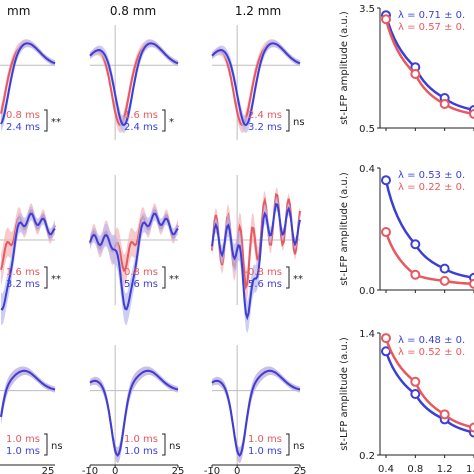  I want to click on waveform-panel-r3-c2, so click(134, 405).